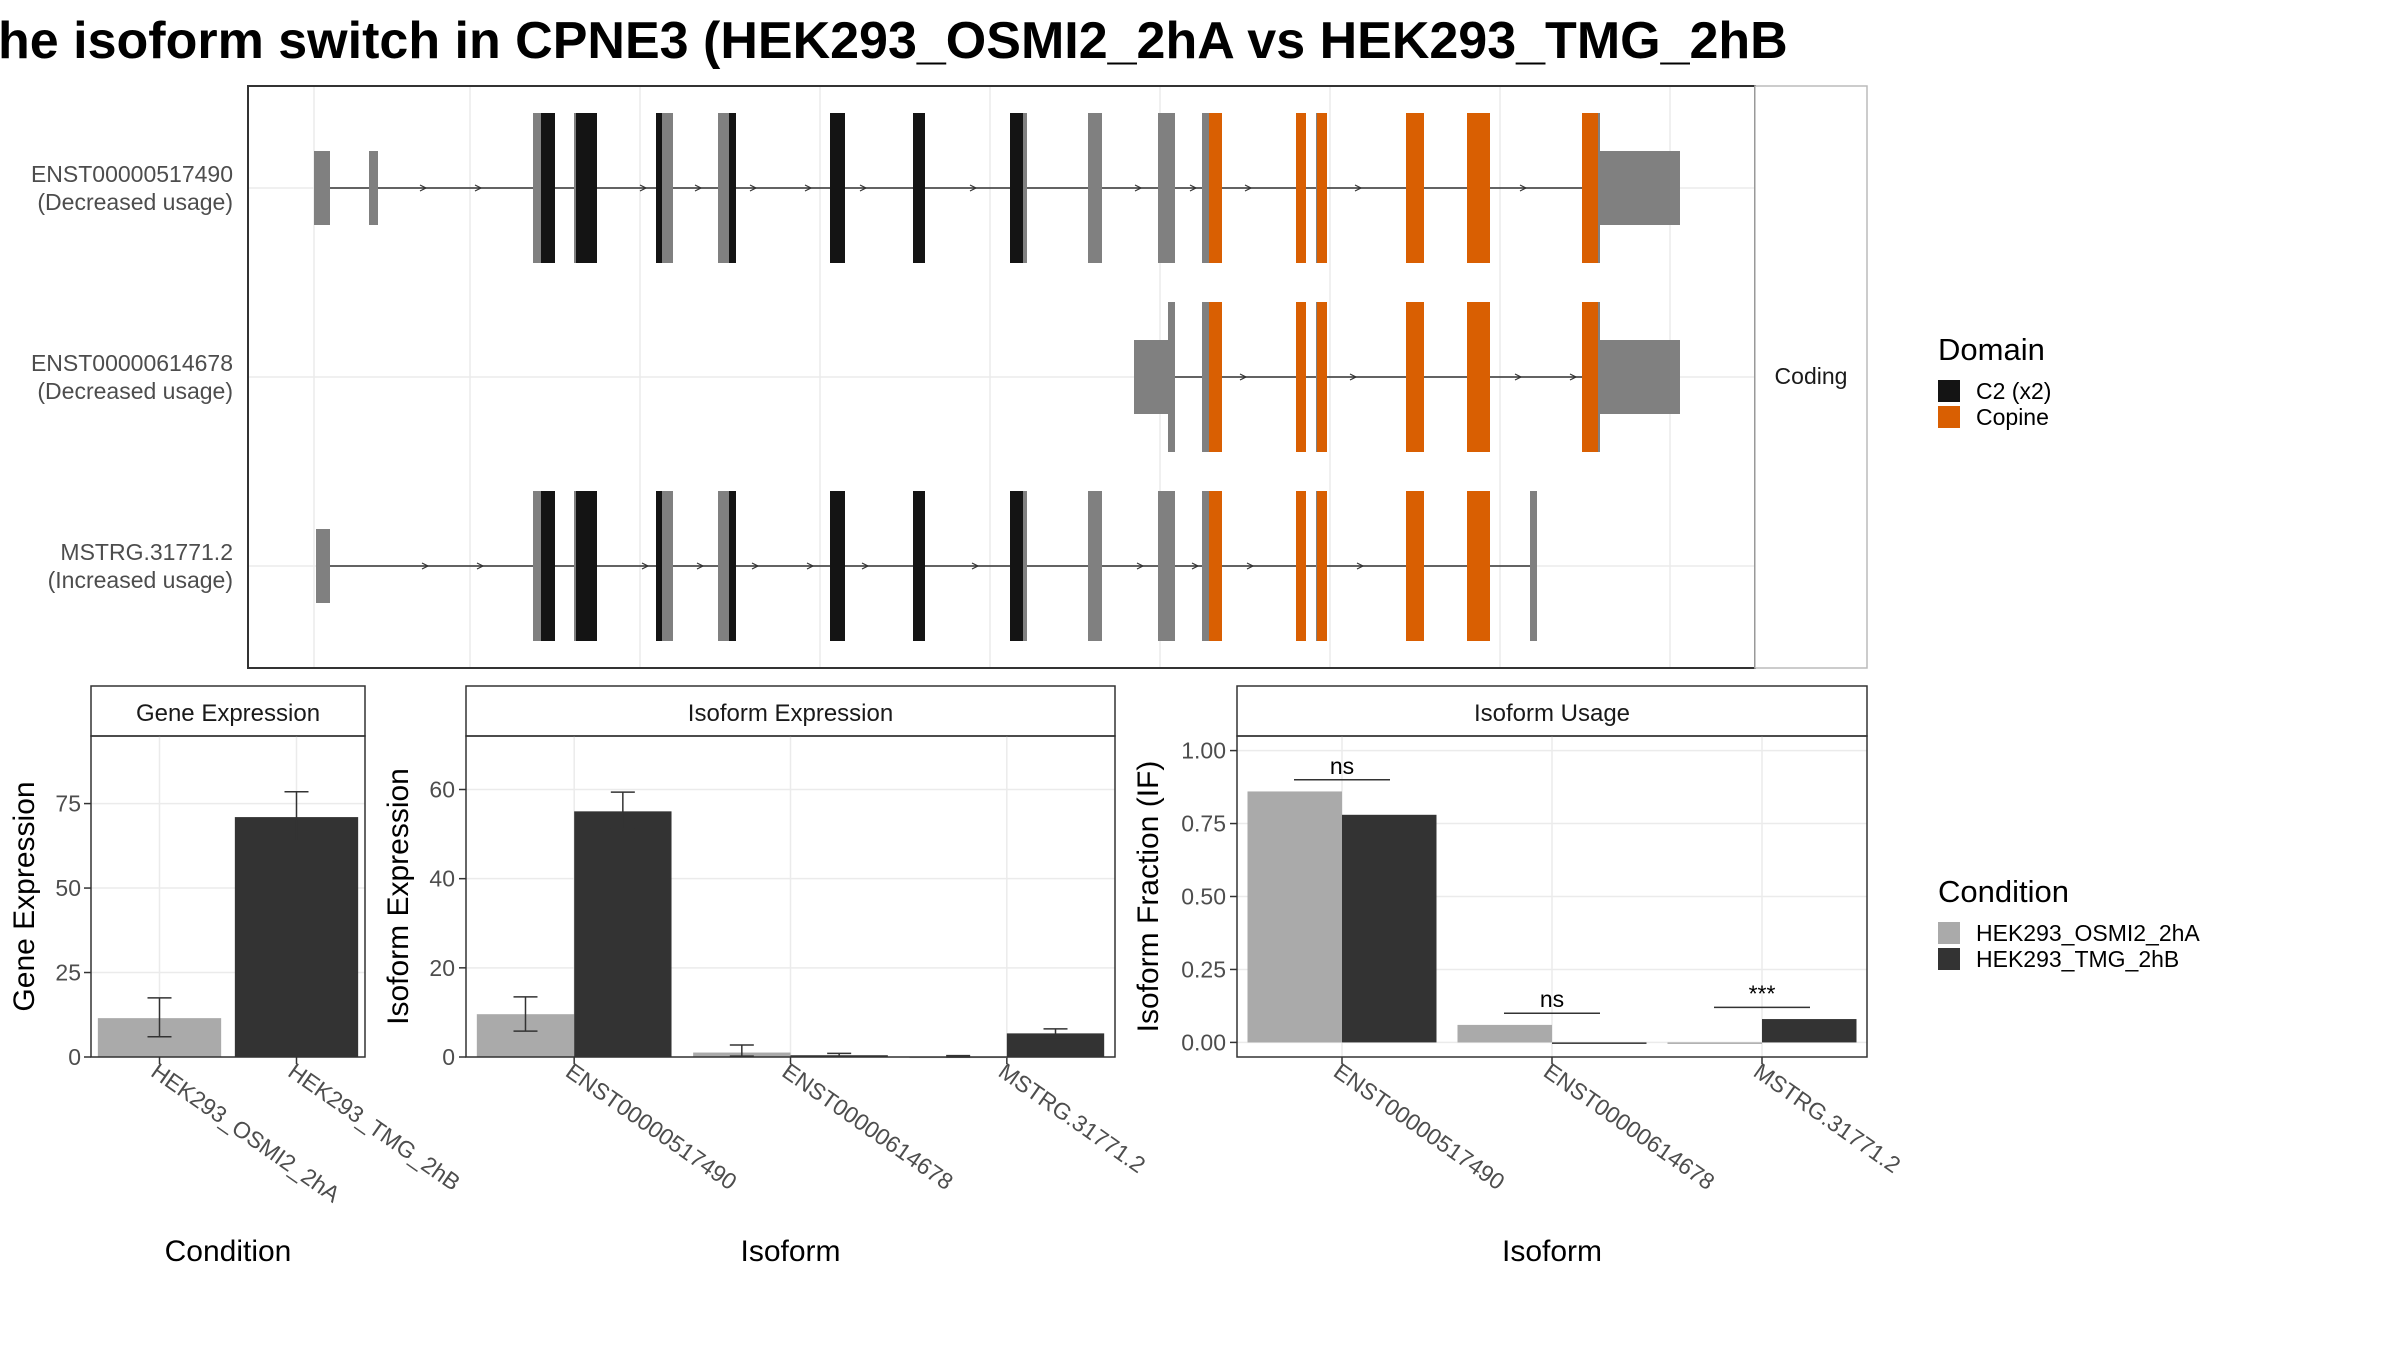 Image resolution: width=2400 pixels, height=1350 pixels. I want to click on y-tick-label: 0.50, so click(1203, 897).